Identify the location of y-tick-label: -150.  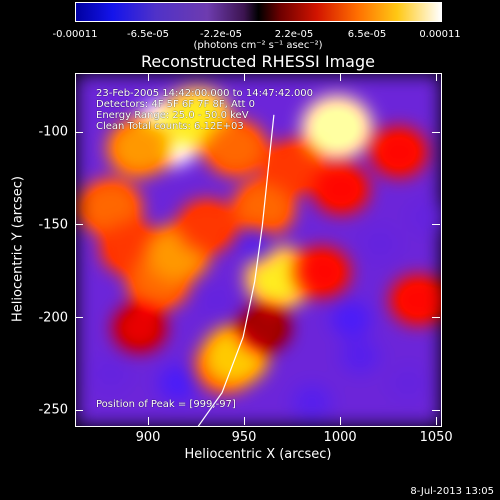
(53, 225).